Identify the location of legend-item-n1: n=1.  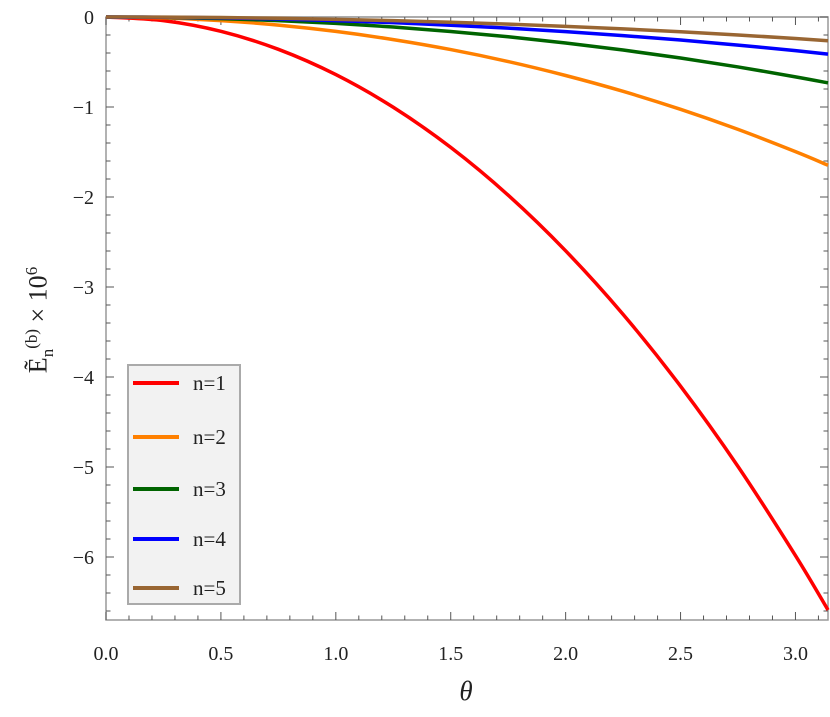
(179, 383).